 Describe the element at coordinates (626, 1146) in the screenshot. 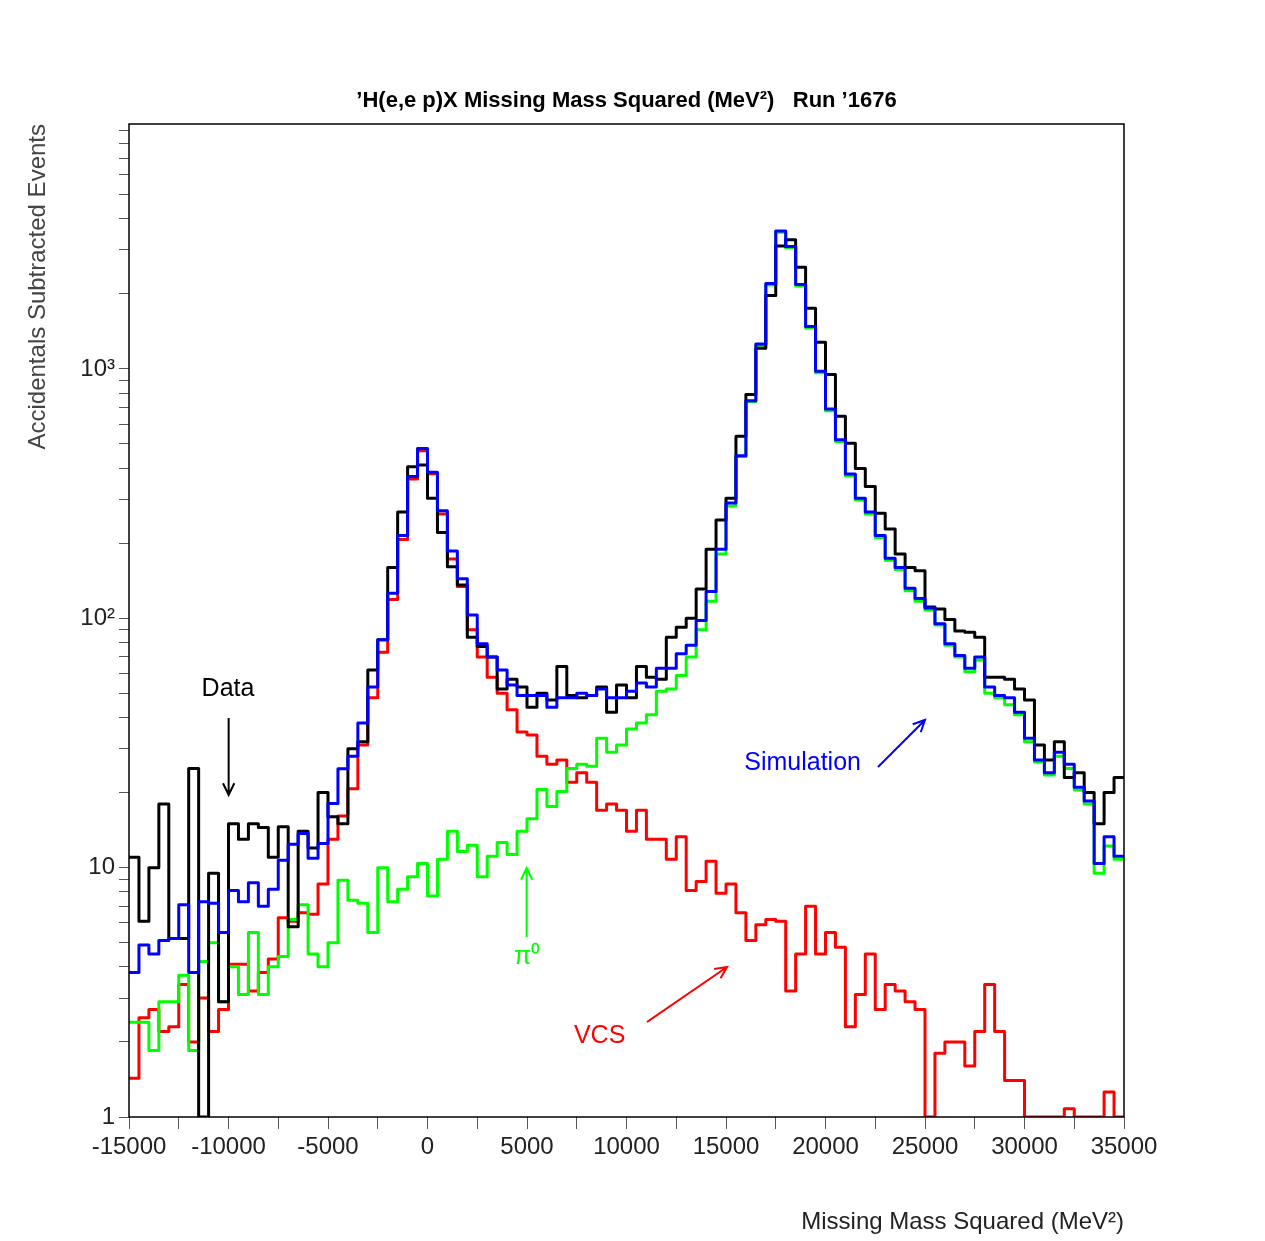

I see `x-tick-label: 10000` at that location.